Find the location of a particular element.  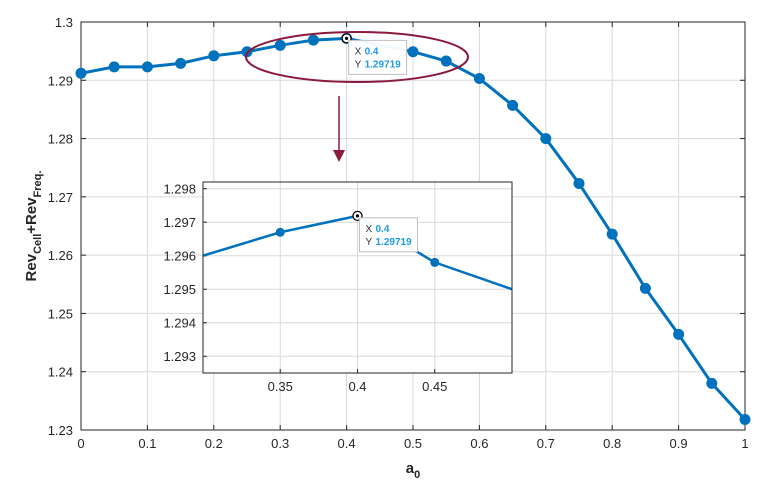

y-tick-label: 1.24 is located at coordinates (60, 372).